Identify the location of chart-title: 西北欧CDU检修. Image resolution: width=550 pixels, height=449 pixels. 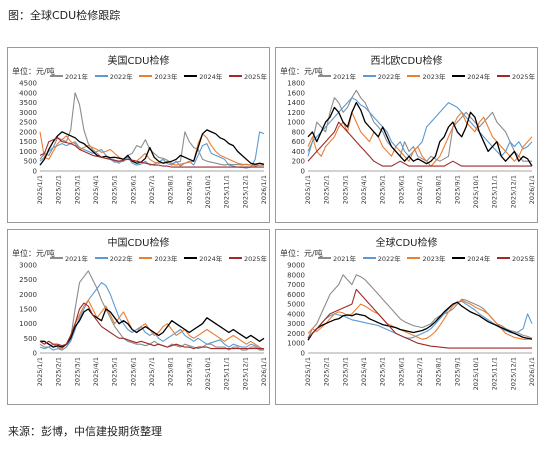
(406, 61).